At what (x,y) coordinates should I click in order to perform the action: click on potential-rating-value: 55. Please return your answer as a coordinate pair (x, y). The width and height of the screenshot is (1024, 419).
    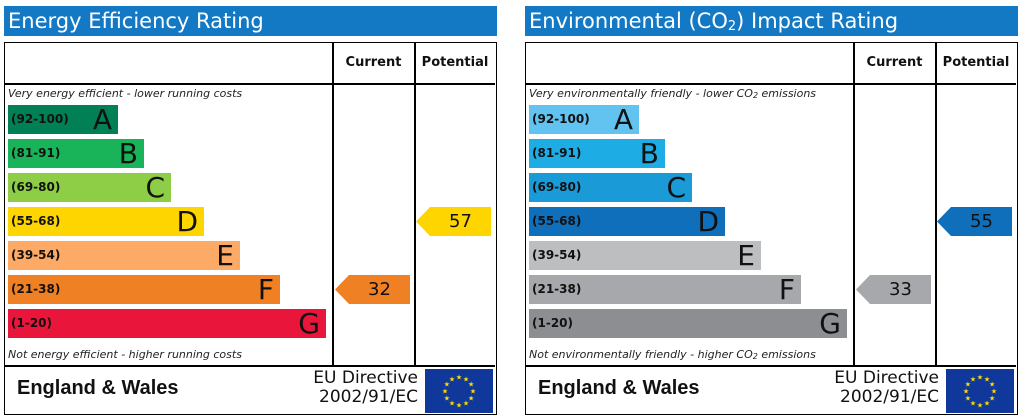
    Looking at the image, I should click on (981, 221).